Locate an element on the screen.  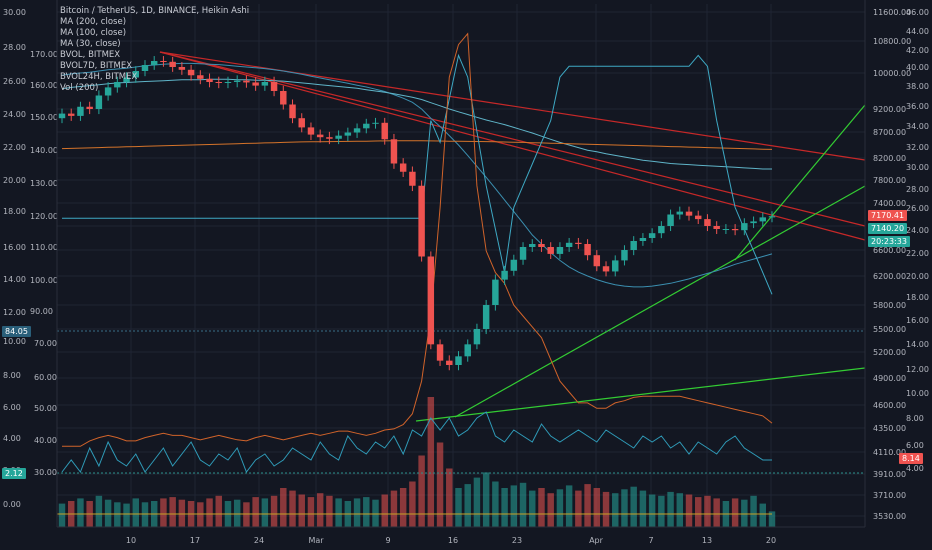
legend-item-ma100: MA (100, close) is located at coordinates (93, 33).